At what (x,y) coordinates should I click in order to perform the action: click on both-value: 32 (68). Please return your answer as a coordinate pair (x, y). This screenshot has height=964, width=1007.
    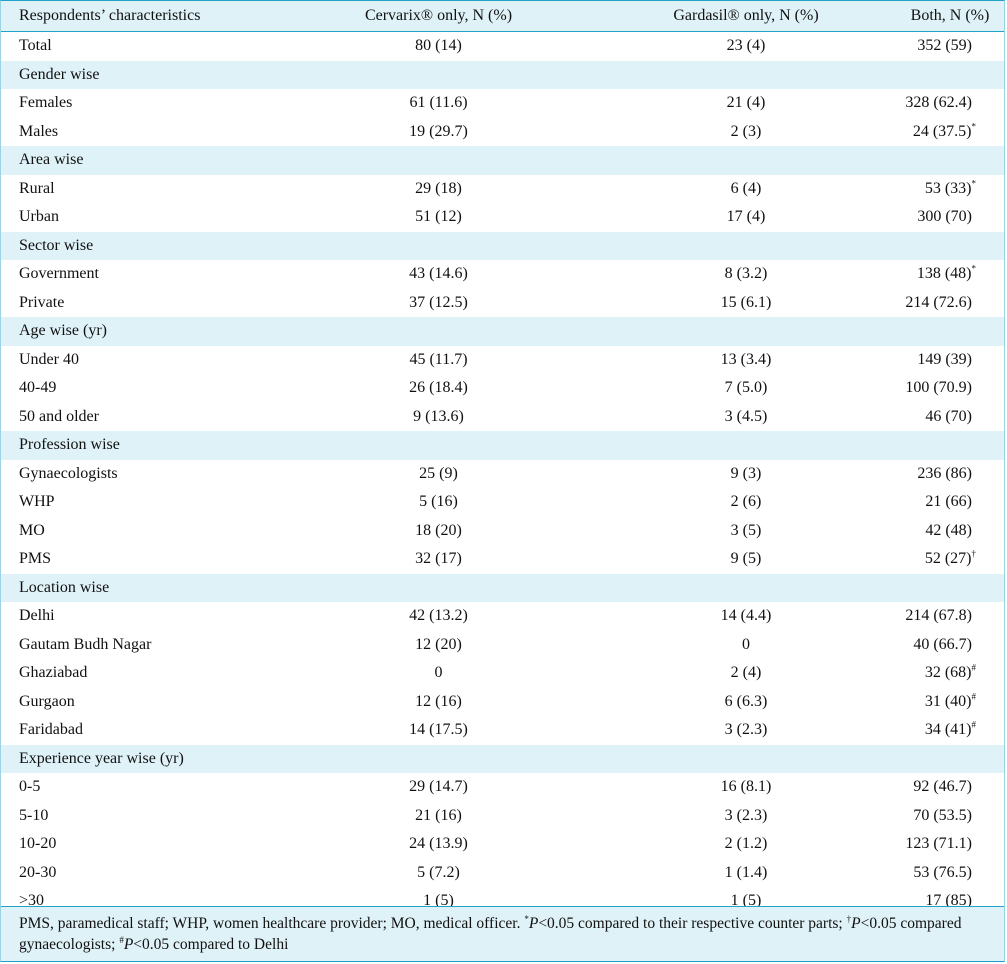
    Looking at the image, I should click on (948, 673).